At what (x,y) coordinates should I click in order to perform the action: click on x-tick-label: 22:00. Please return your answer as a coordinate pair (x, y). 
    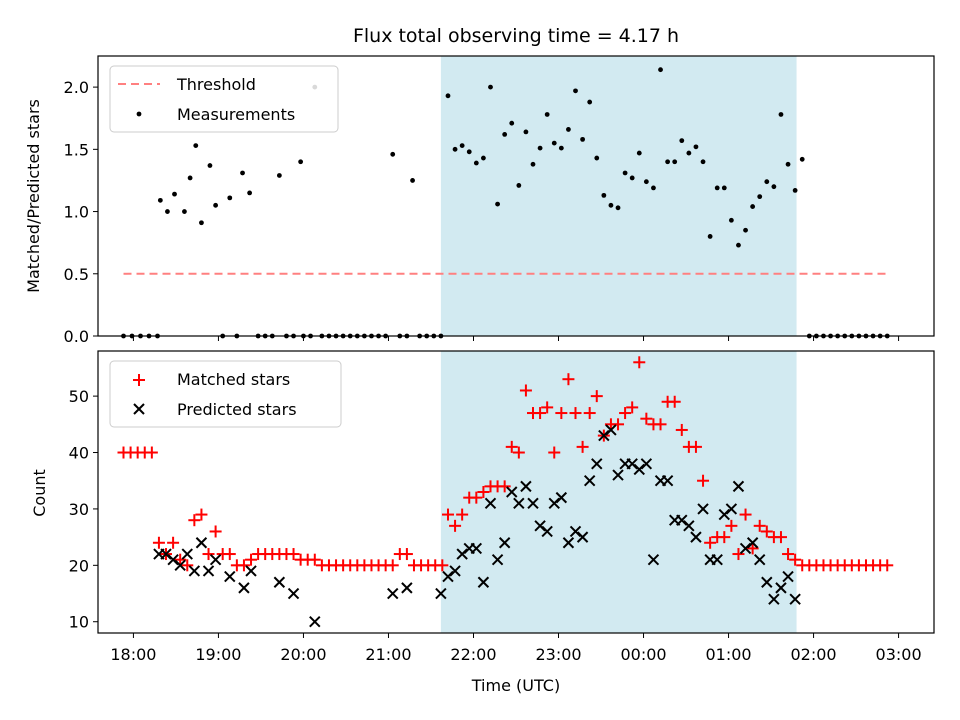
    Looking at the image, I should click on (473, 654).